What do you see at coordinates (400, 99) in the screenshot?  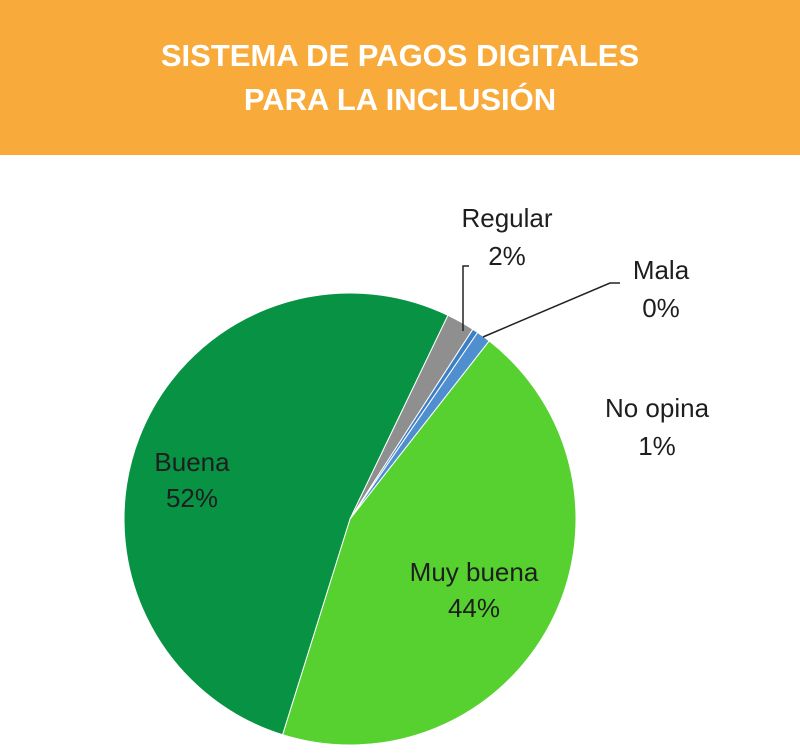 I see `chart-title-line-2: PARA LA INCLUSIÓN` at bounding box center [400, 99].